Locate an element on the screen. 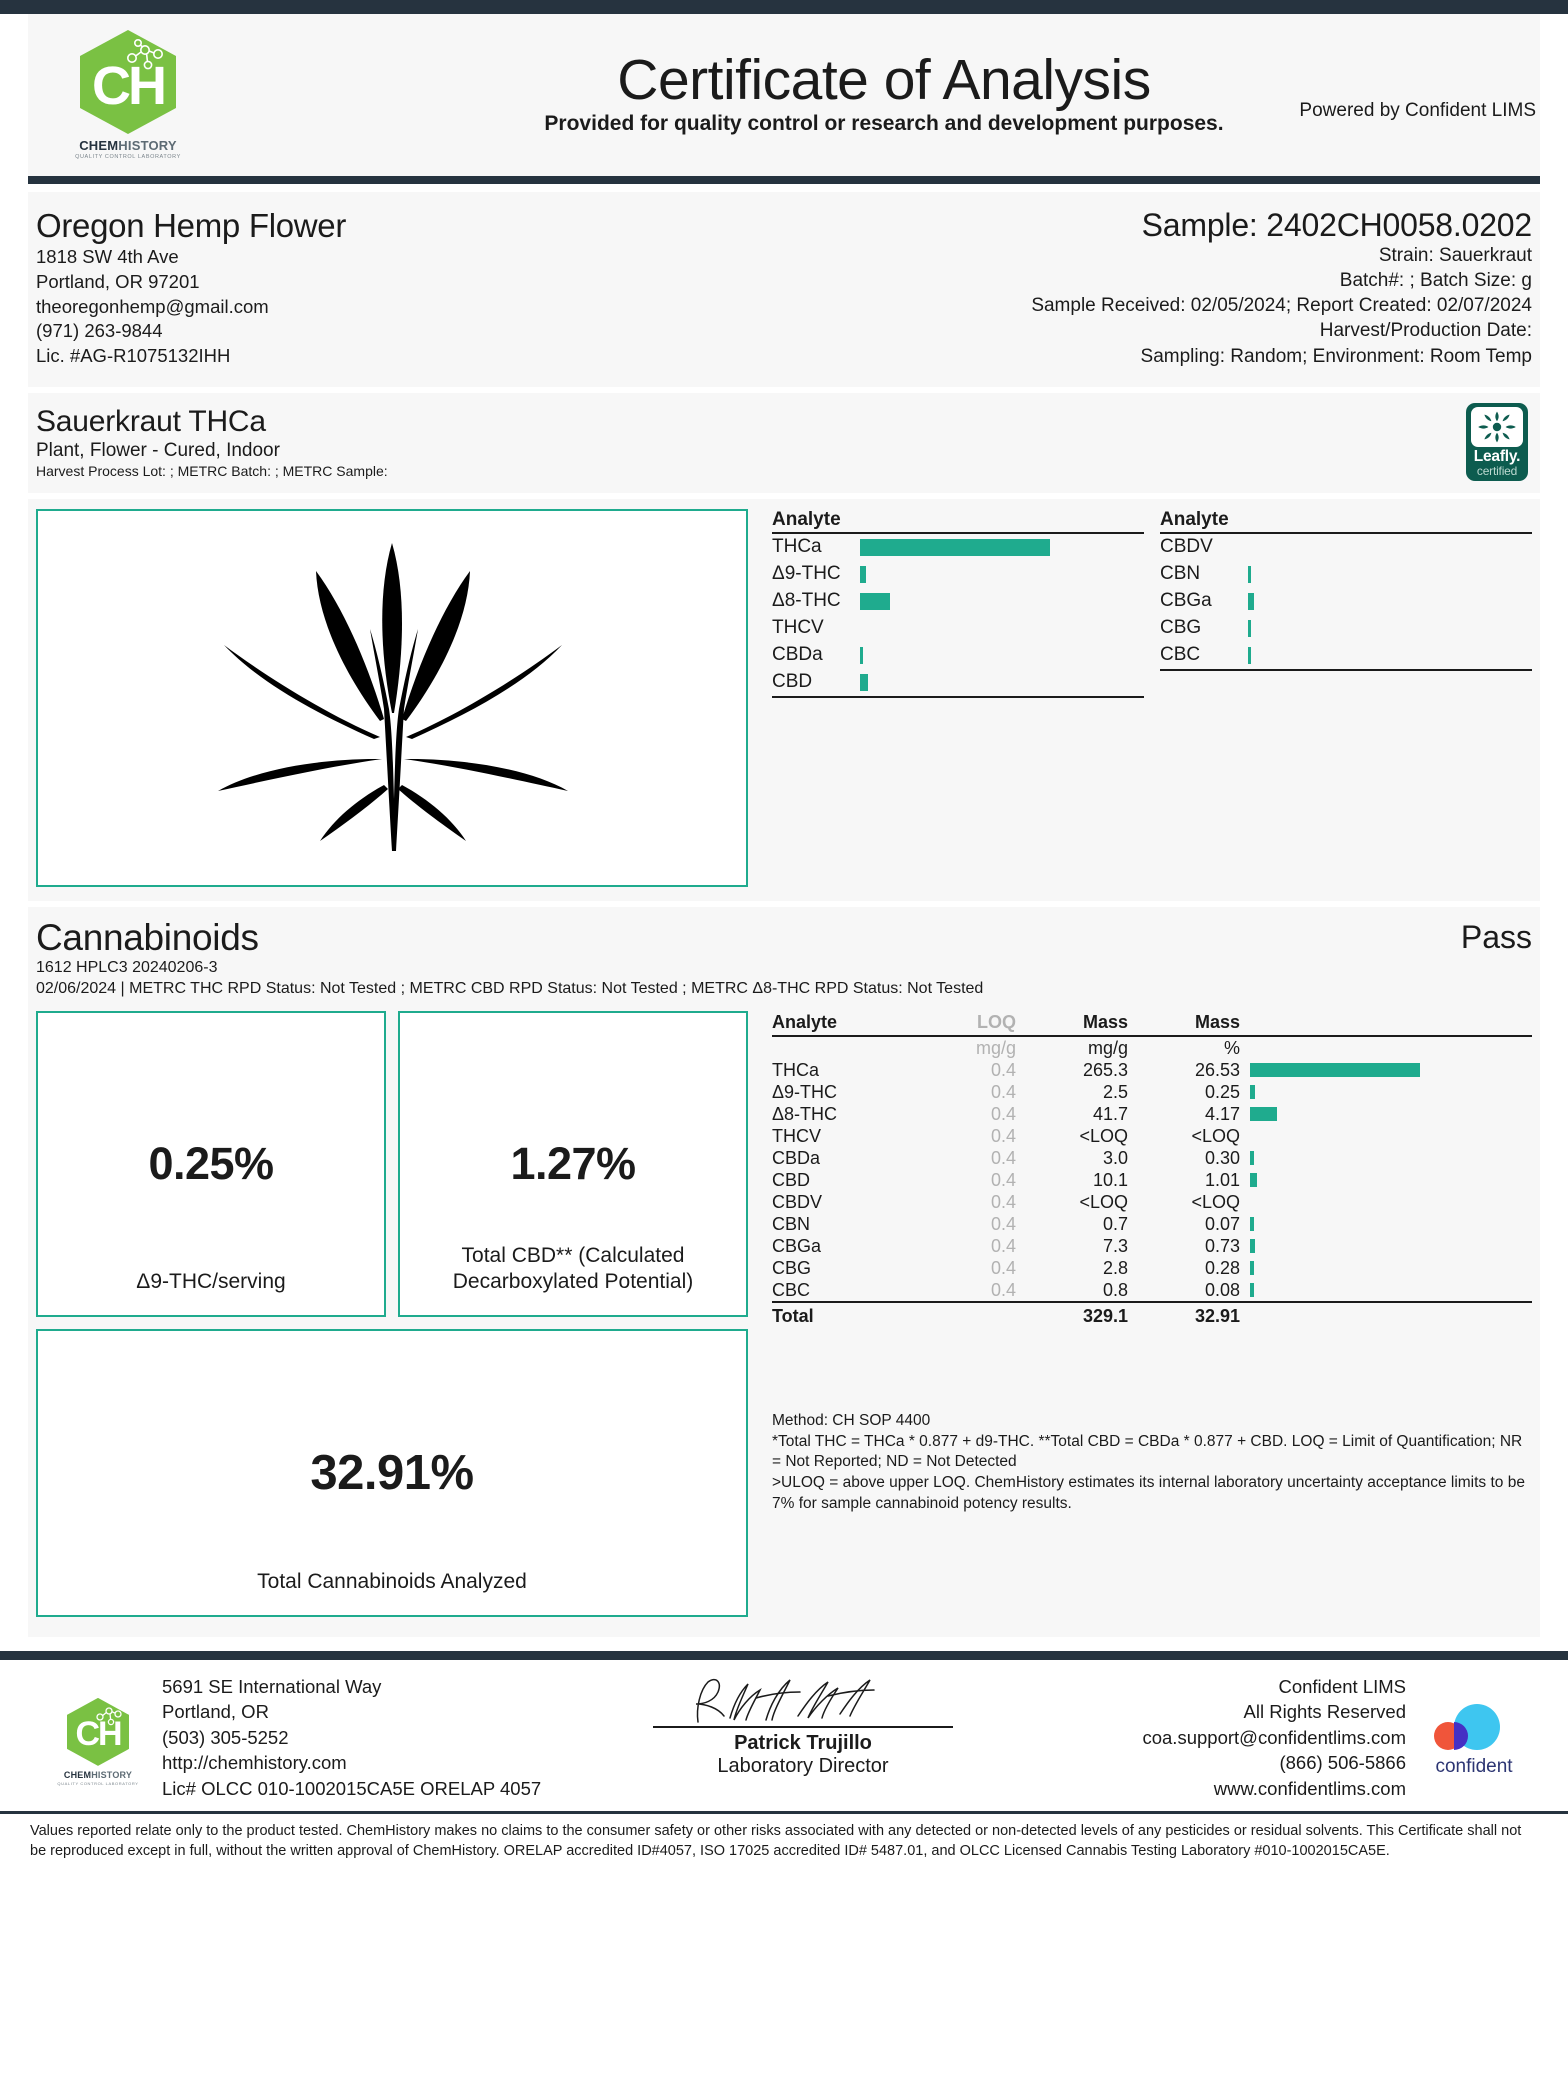 The height and width of the screenshot is (2092, 1568). cell-mass-mgg: 41.7 is located at coordinates (1110, 1113).